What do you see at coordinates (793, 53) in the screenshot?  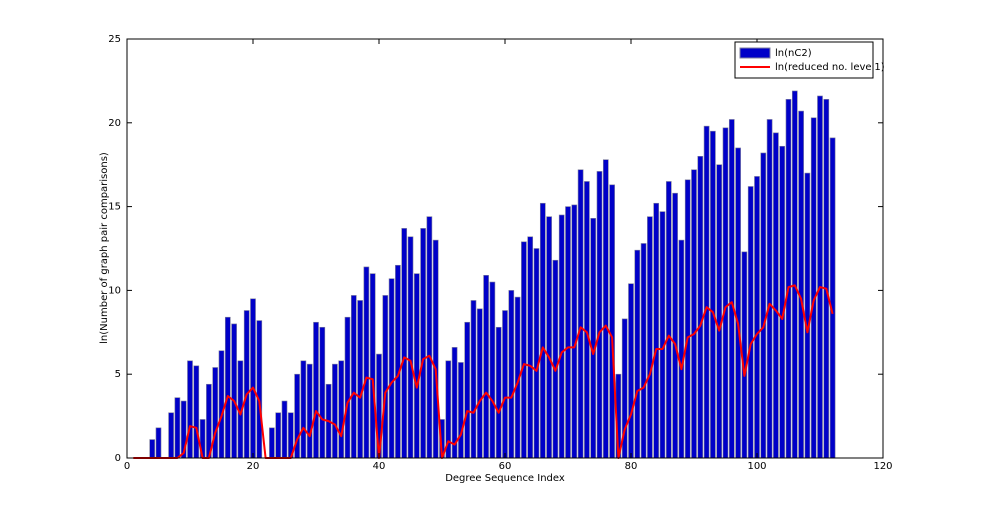 I see `legend-label: ln(nC2)` at bounding box center [793, 53].